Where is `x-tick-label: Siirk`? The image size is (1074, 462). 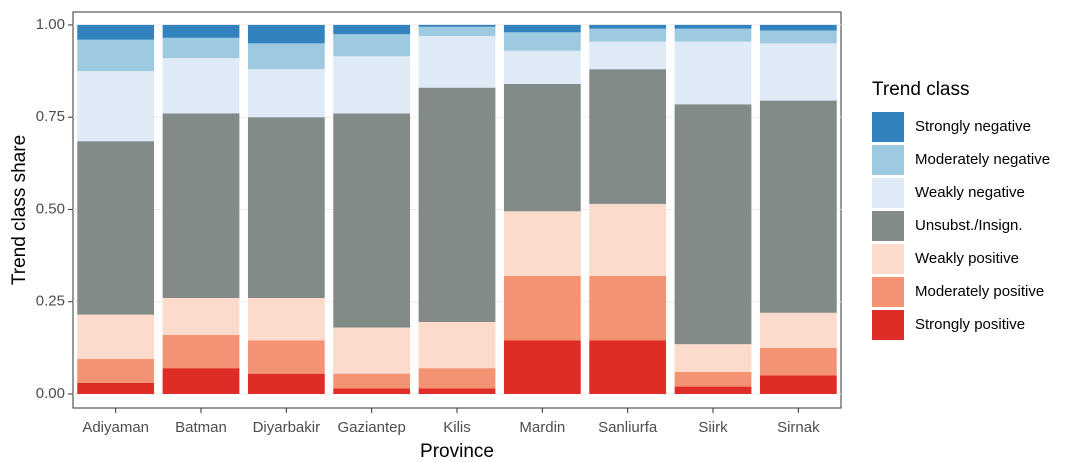 x-tick-label: Siirk is located at coordinates (713, 427).